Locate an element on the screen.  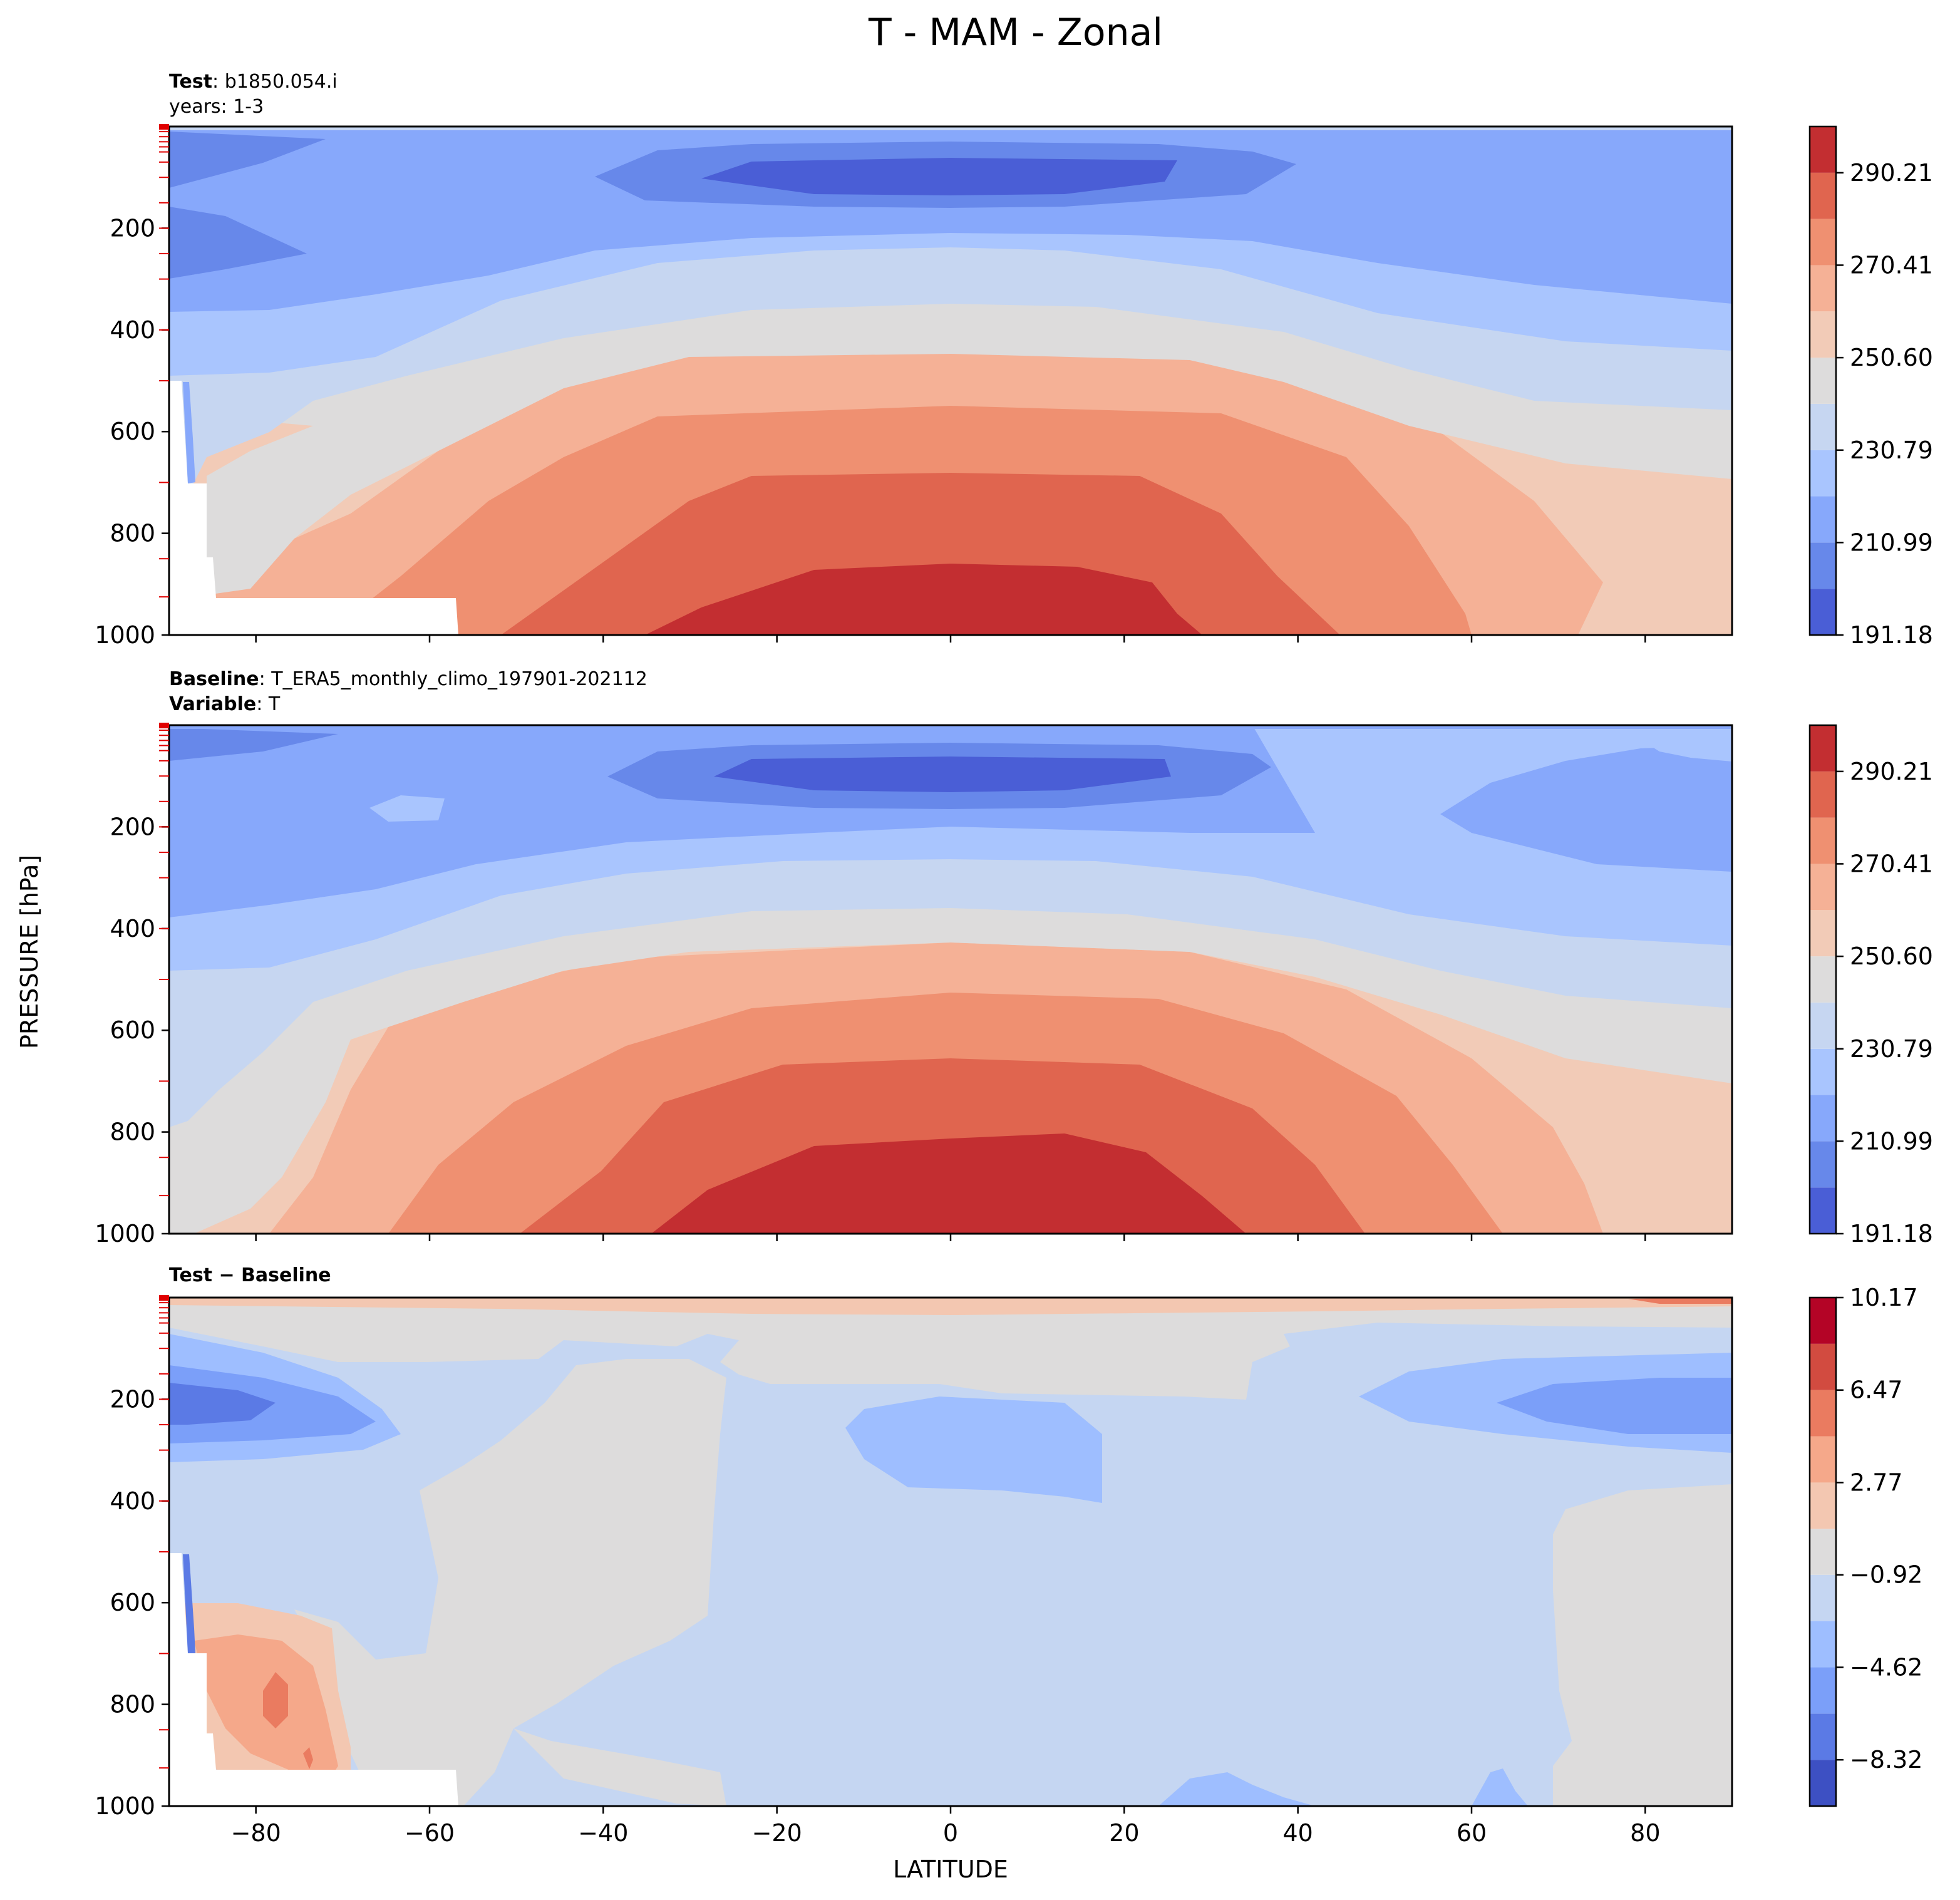
test-band-l3 is located at coordinates (950, 219).